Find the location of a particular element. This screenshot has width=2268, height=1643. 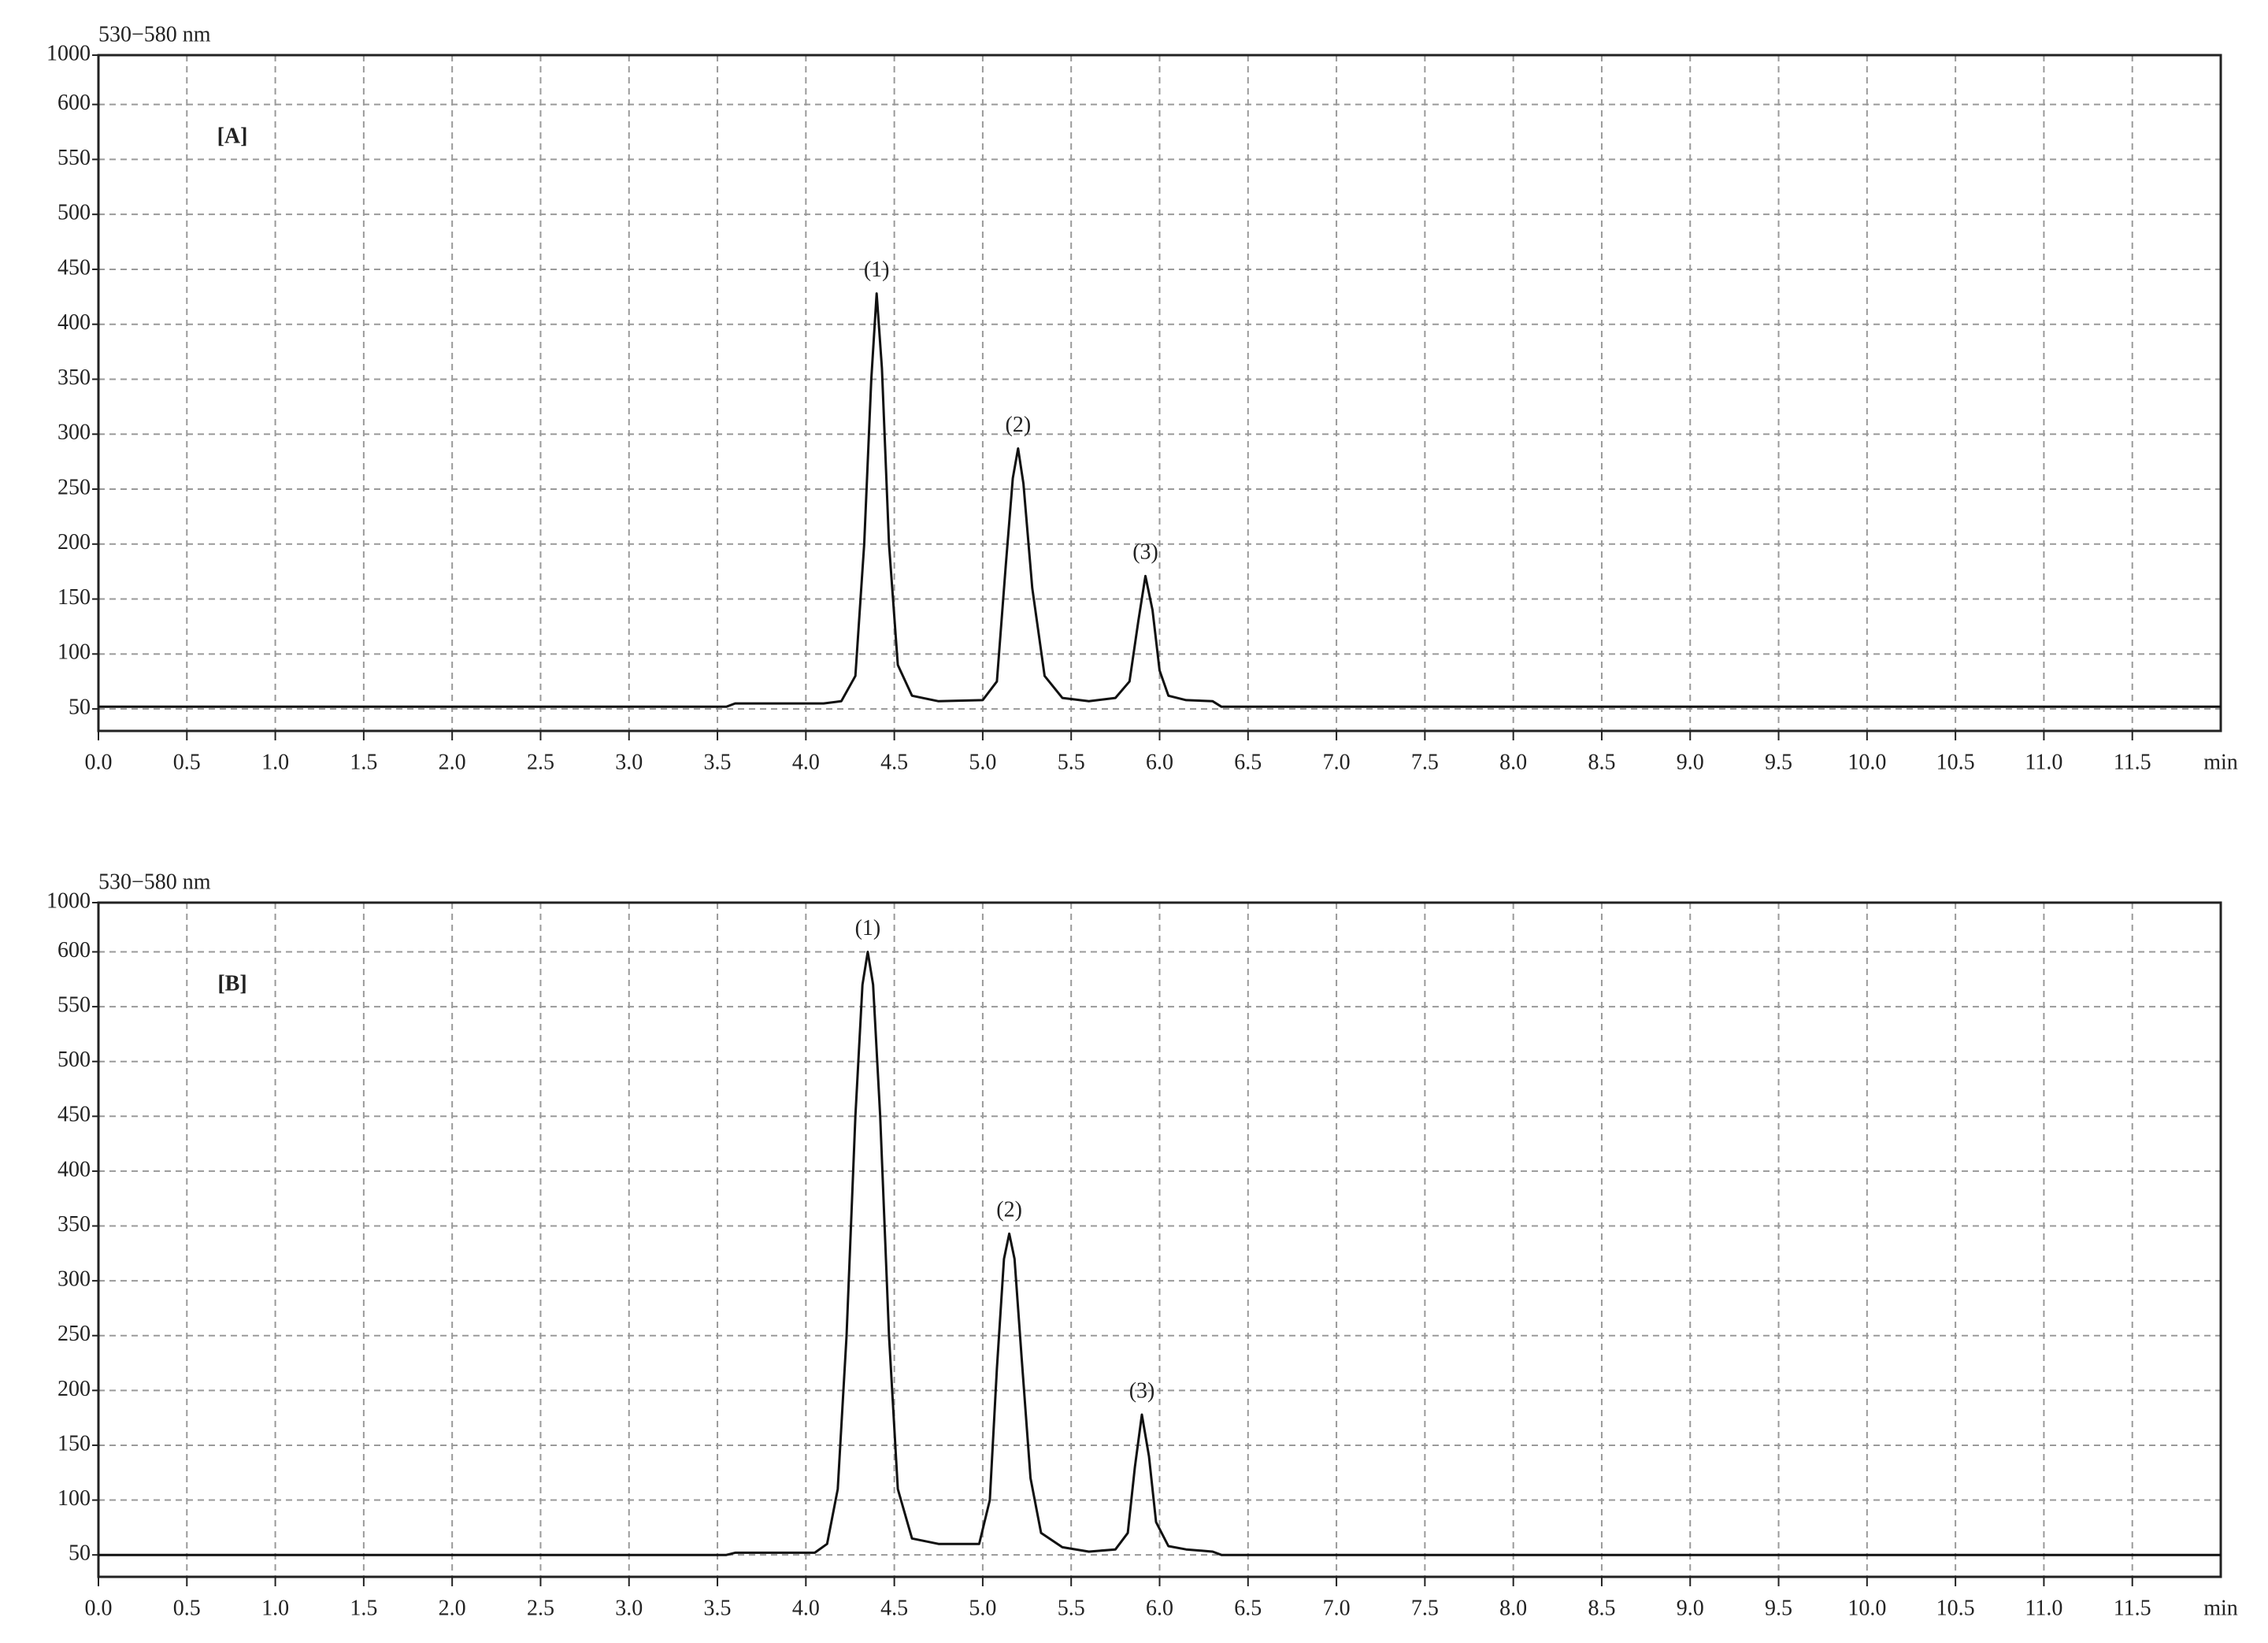

panel-label: [B] is located at coordinates (231, 984).